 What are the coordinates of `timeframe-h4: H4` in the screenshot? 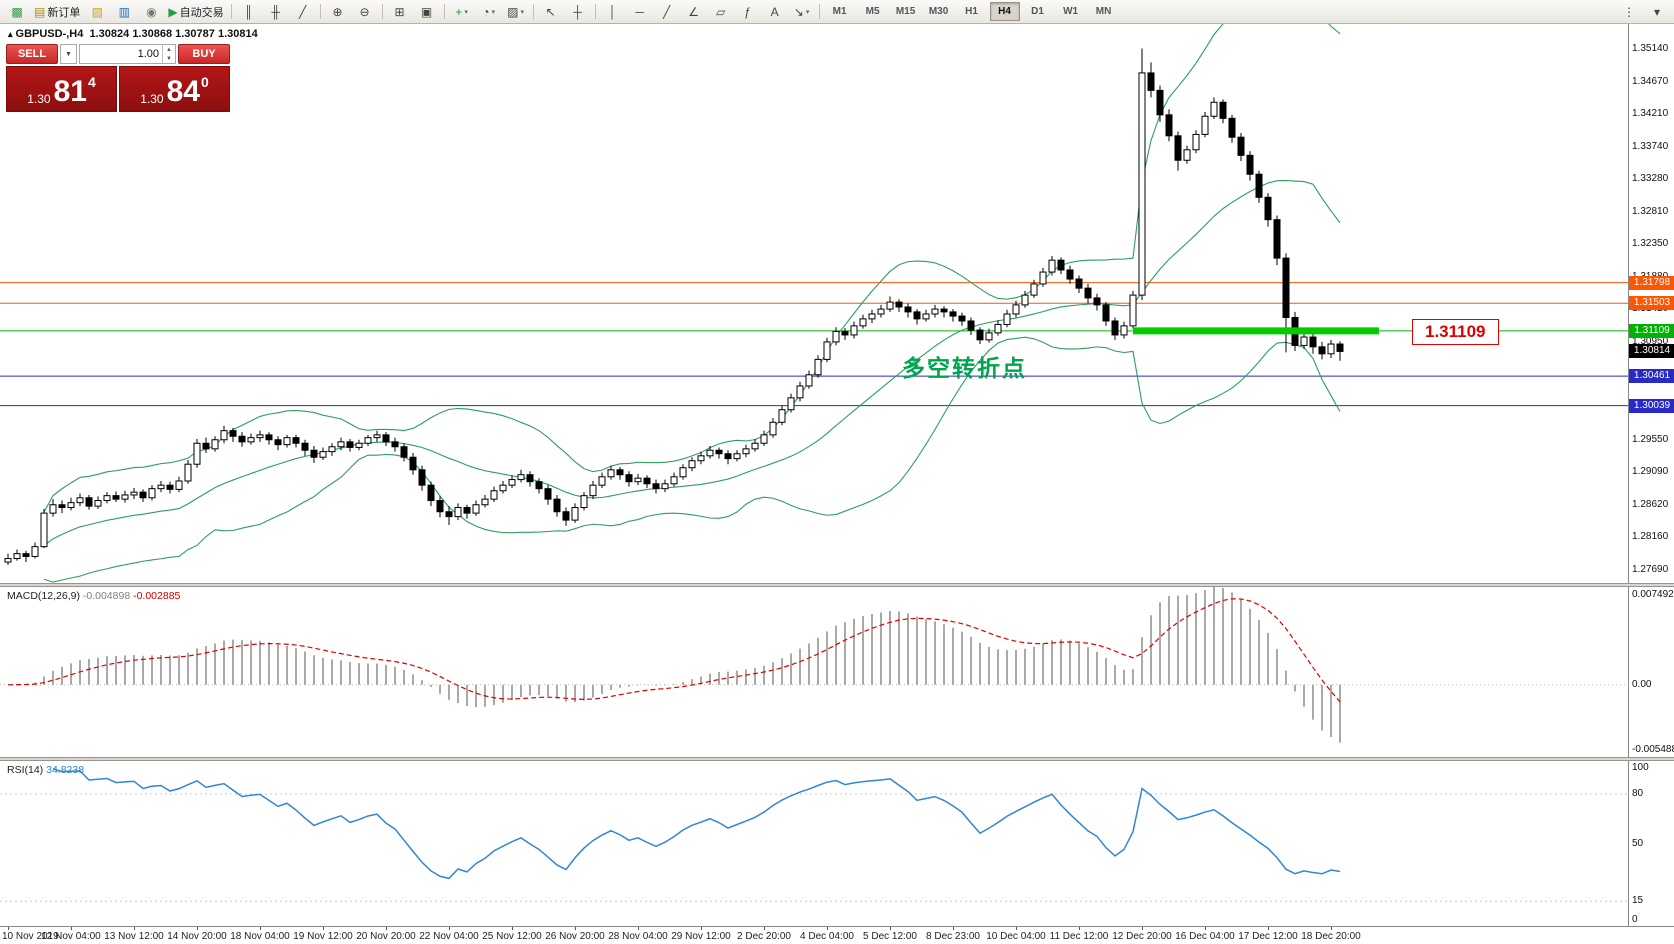 It's located at (1004, 11).